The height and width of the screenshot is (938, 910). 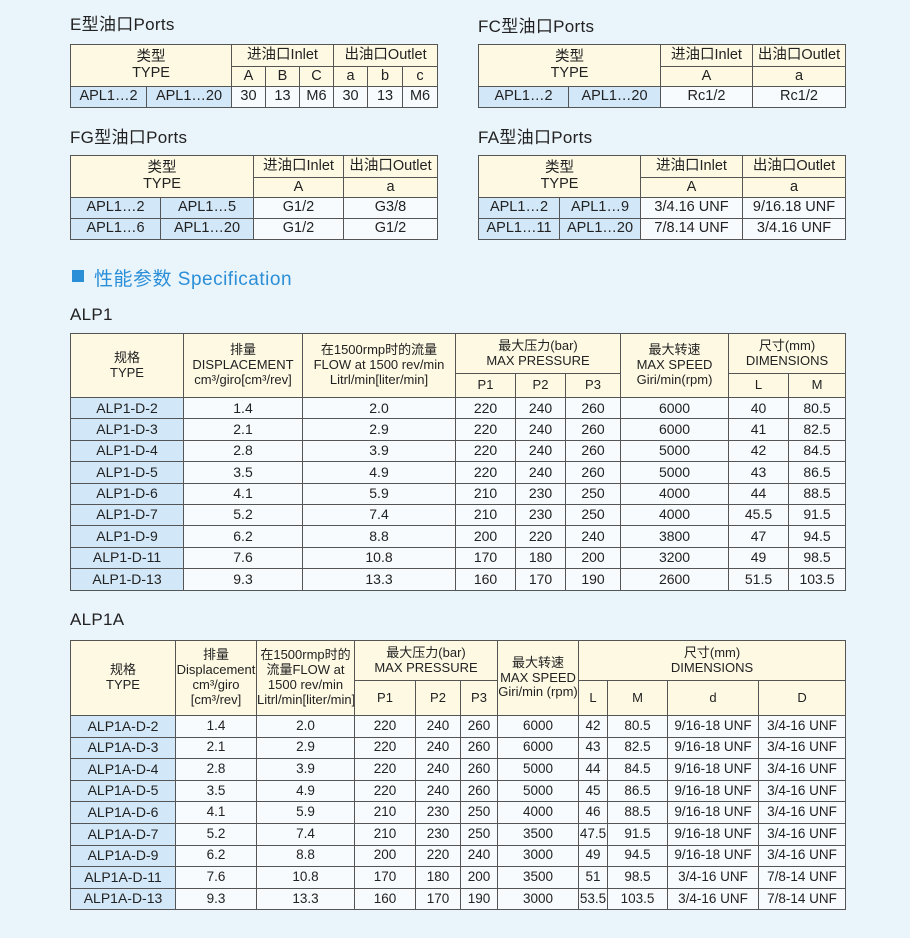 What do you see at coordinates (193, 279) in the screenshot?
I see `section-title: 性能参数 Specification` at bounding box center [193, 279].